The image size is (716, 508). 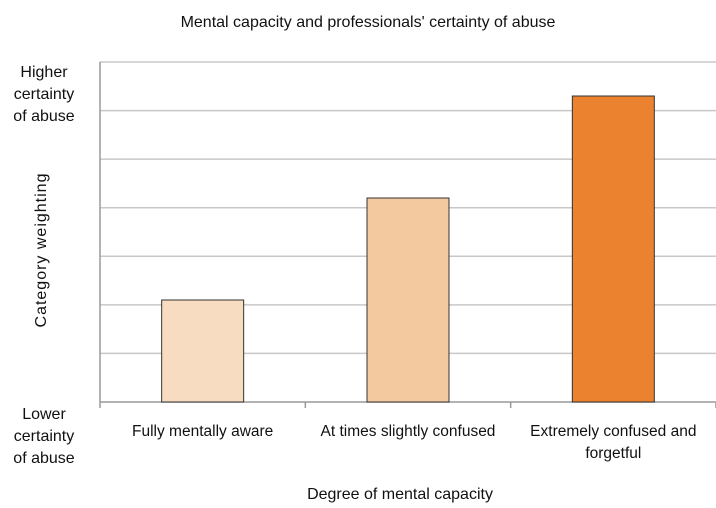 What do you see at coordinates (400, 494) in the screenshot?
I see `x-axis-label: Degree of mental capacity` at bounding box center [400, 494].